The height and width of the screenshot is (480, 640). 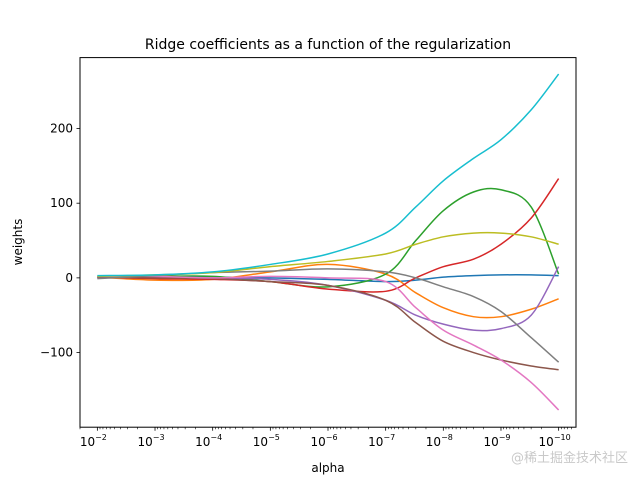 I want to click on watermark: @稀土掘金技术社区, so click(x=569, y=458).